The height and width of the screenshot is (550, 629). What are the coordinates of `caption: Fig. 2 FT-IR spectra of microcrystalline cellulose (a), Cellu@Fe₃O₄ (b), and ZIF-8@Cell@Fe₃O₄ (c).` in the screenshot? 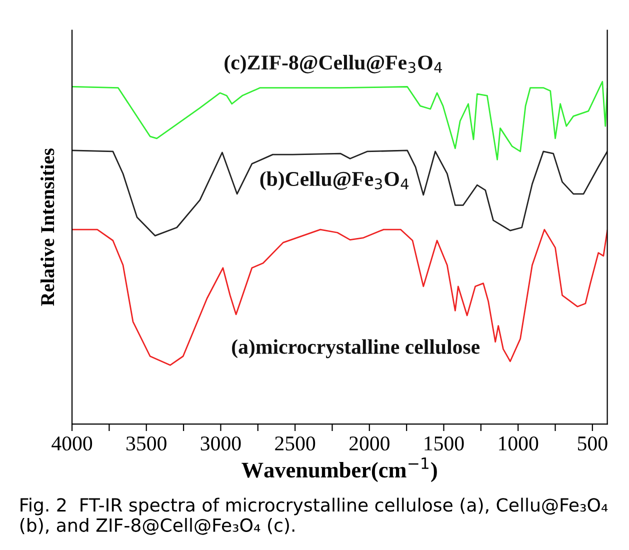 It's located at (314, 516).